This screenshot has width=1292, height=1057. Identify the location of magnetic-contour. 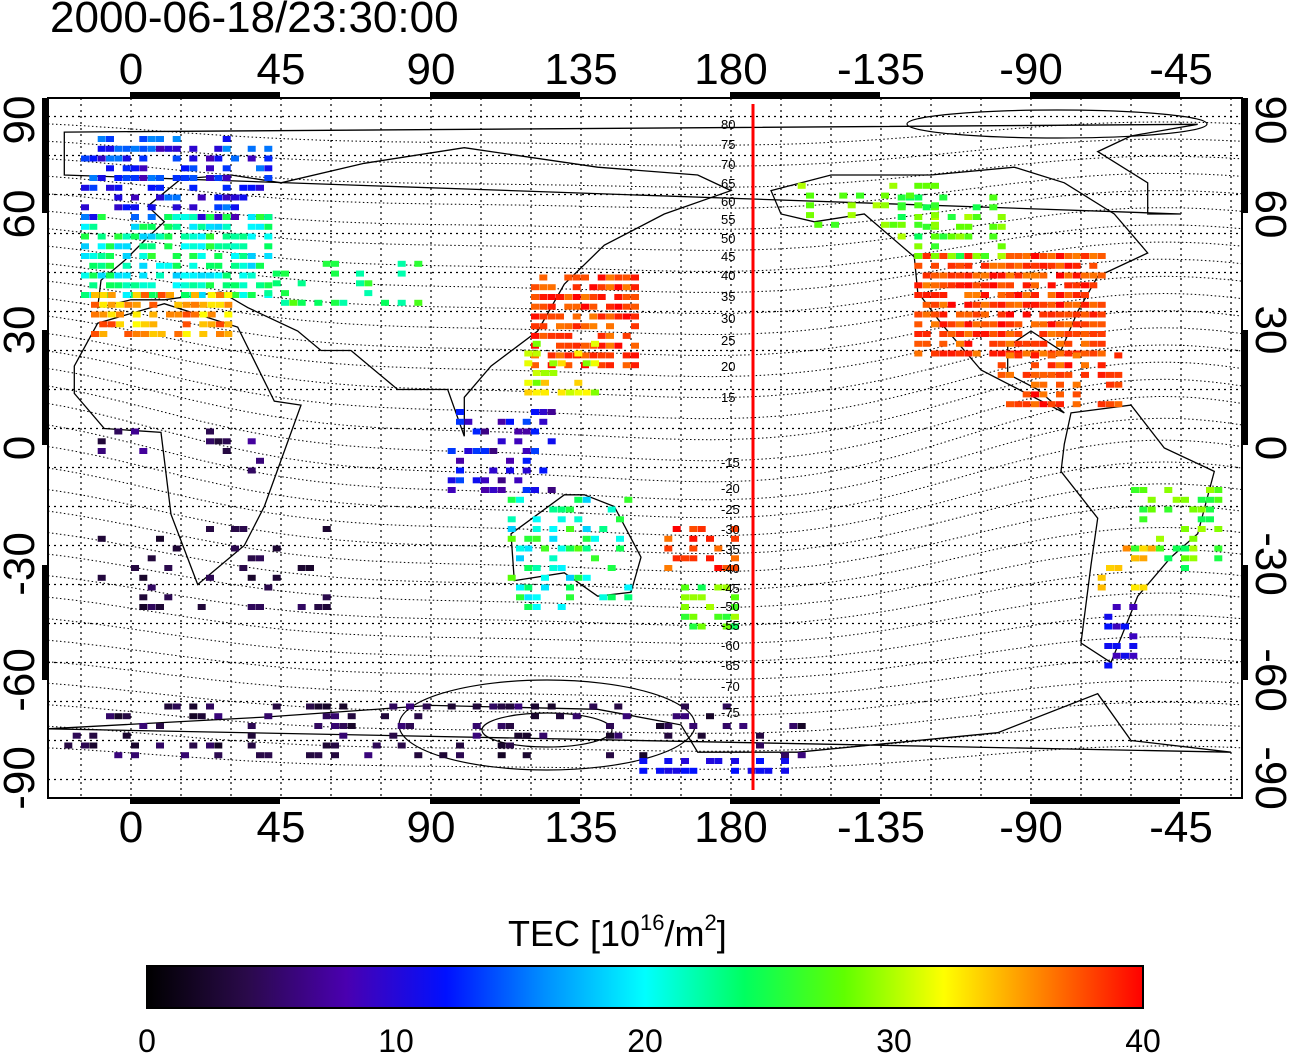
(645, 598).